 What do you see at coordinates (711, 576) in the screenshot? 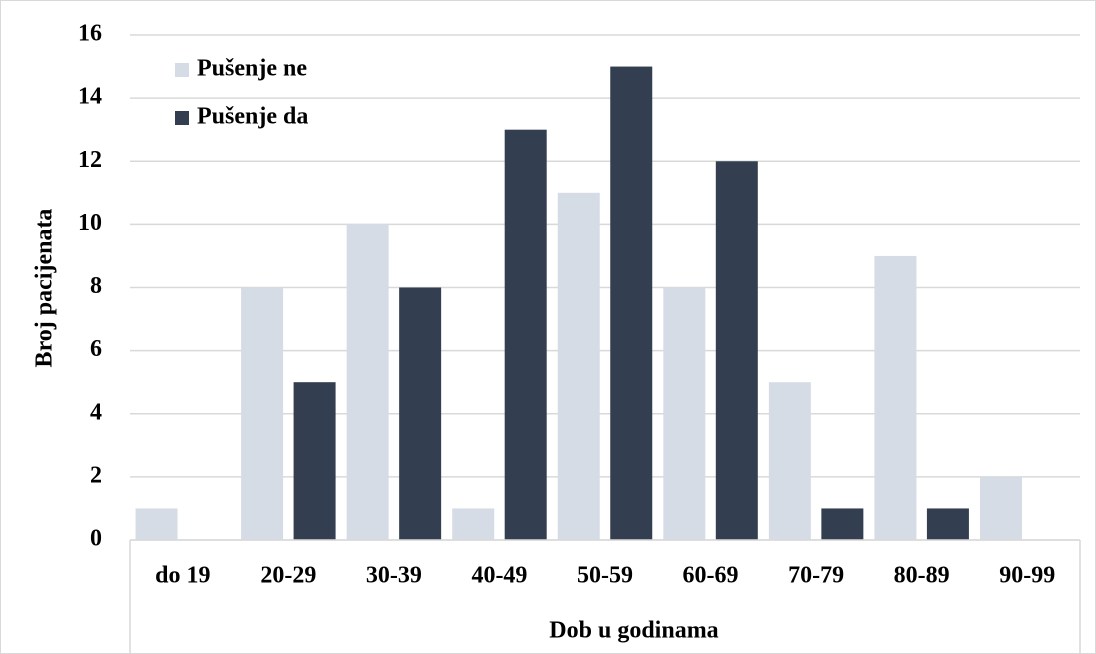
I see `x-tick-label: 60-69` at bounding box center [711, 576].